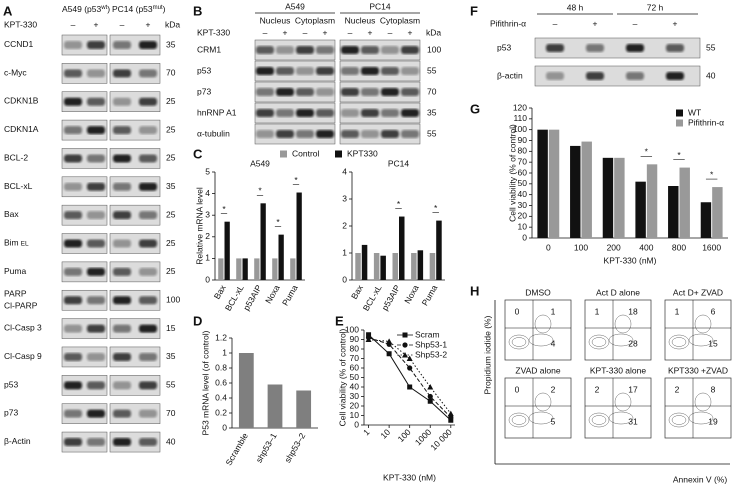 This screenshot has height=487, width=736. Describe the element at coordinates (694, 112) in the screenshot. I see `legend-label: WT` at that location.